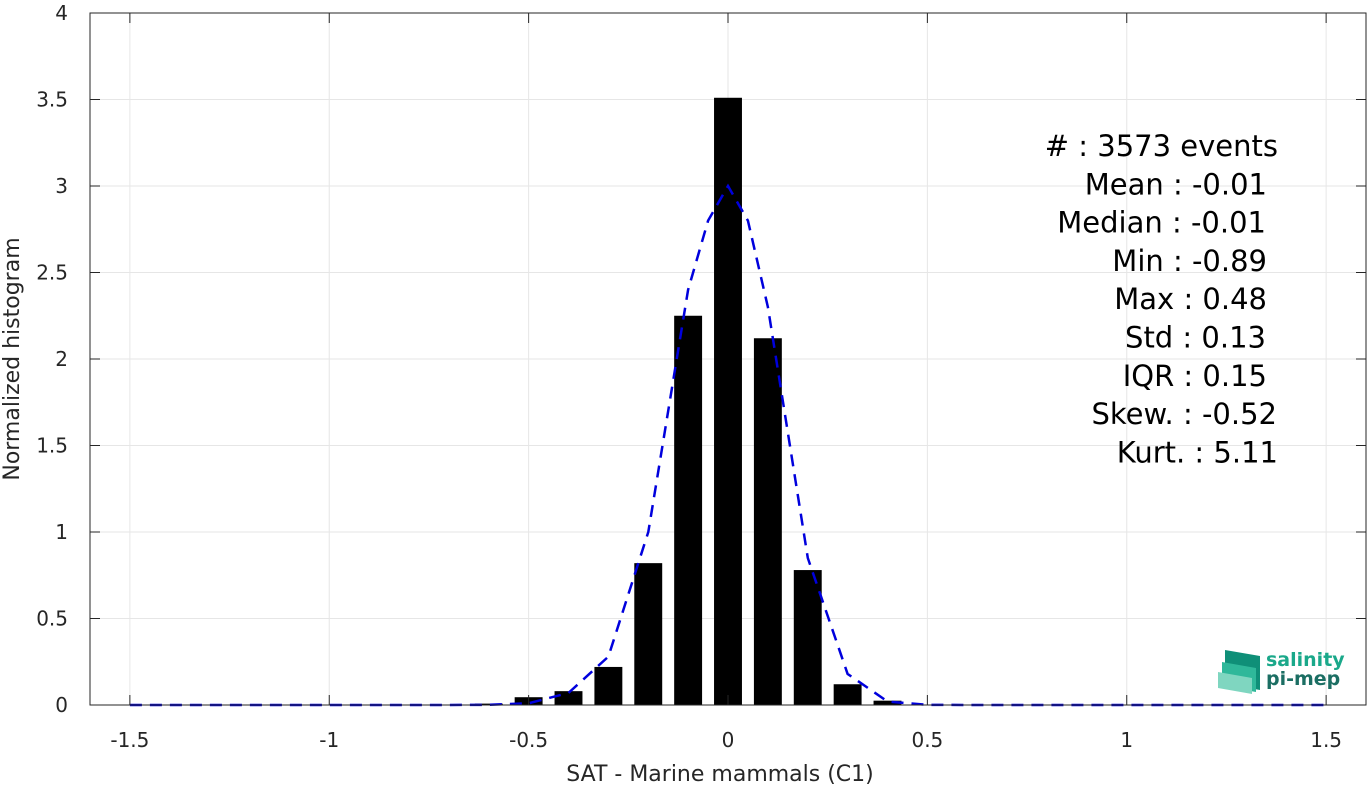  What do you see at coordinates (52, 100) in the screenshot?
I see `y-tick-label: 3.5` at bounding box center [52, 100].